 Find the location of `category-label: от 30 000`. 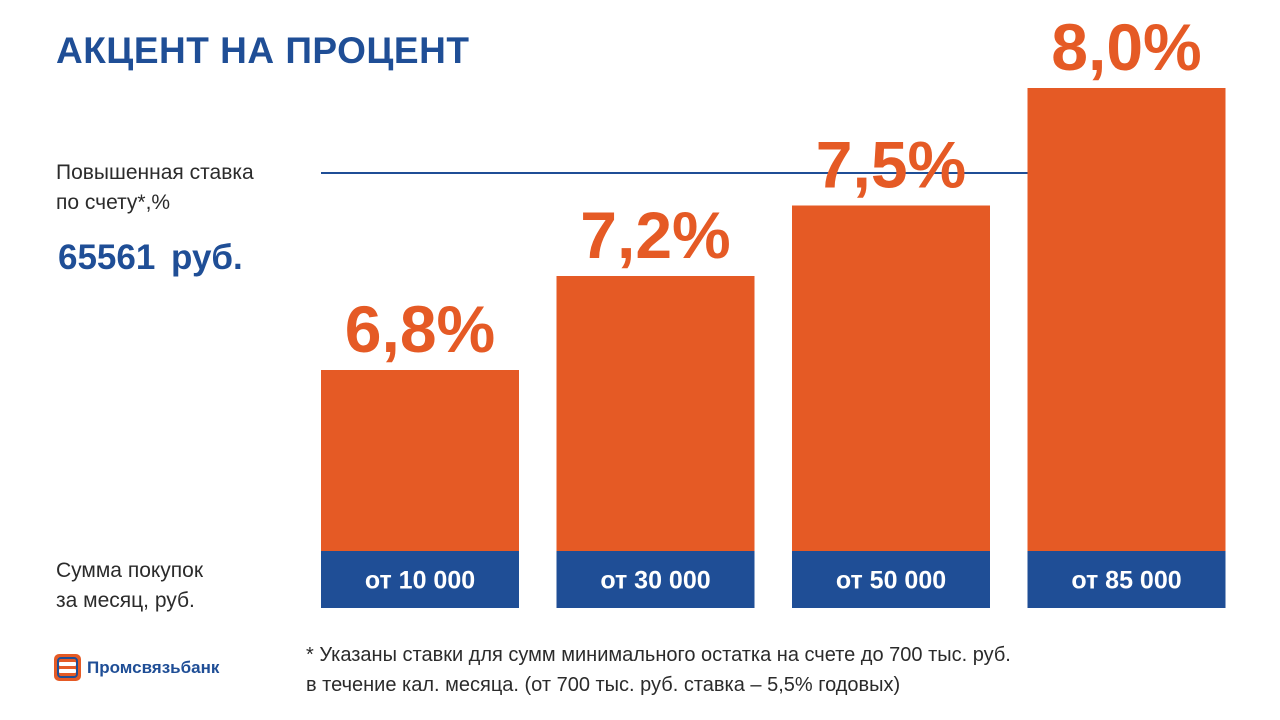

category-label: от 30 000 is located at coordinates (655, 581).